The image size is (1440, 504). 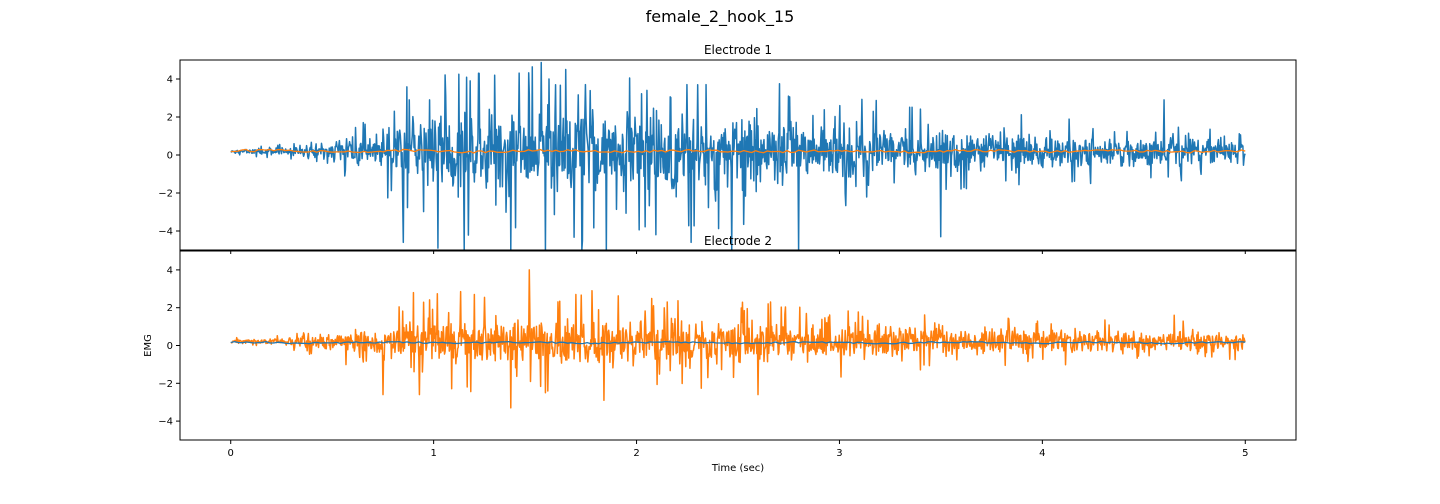 What do you see at coordinates (738, 50) in the screenshot?
I see `panel-title: Electrode 1` at bounding box center [738, 50].